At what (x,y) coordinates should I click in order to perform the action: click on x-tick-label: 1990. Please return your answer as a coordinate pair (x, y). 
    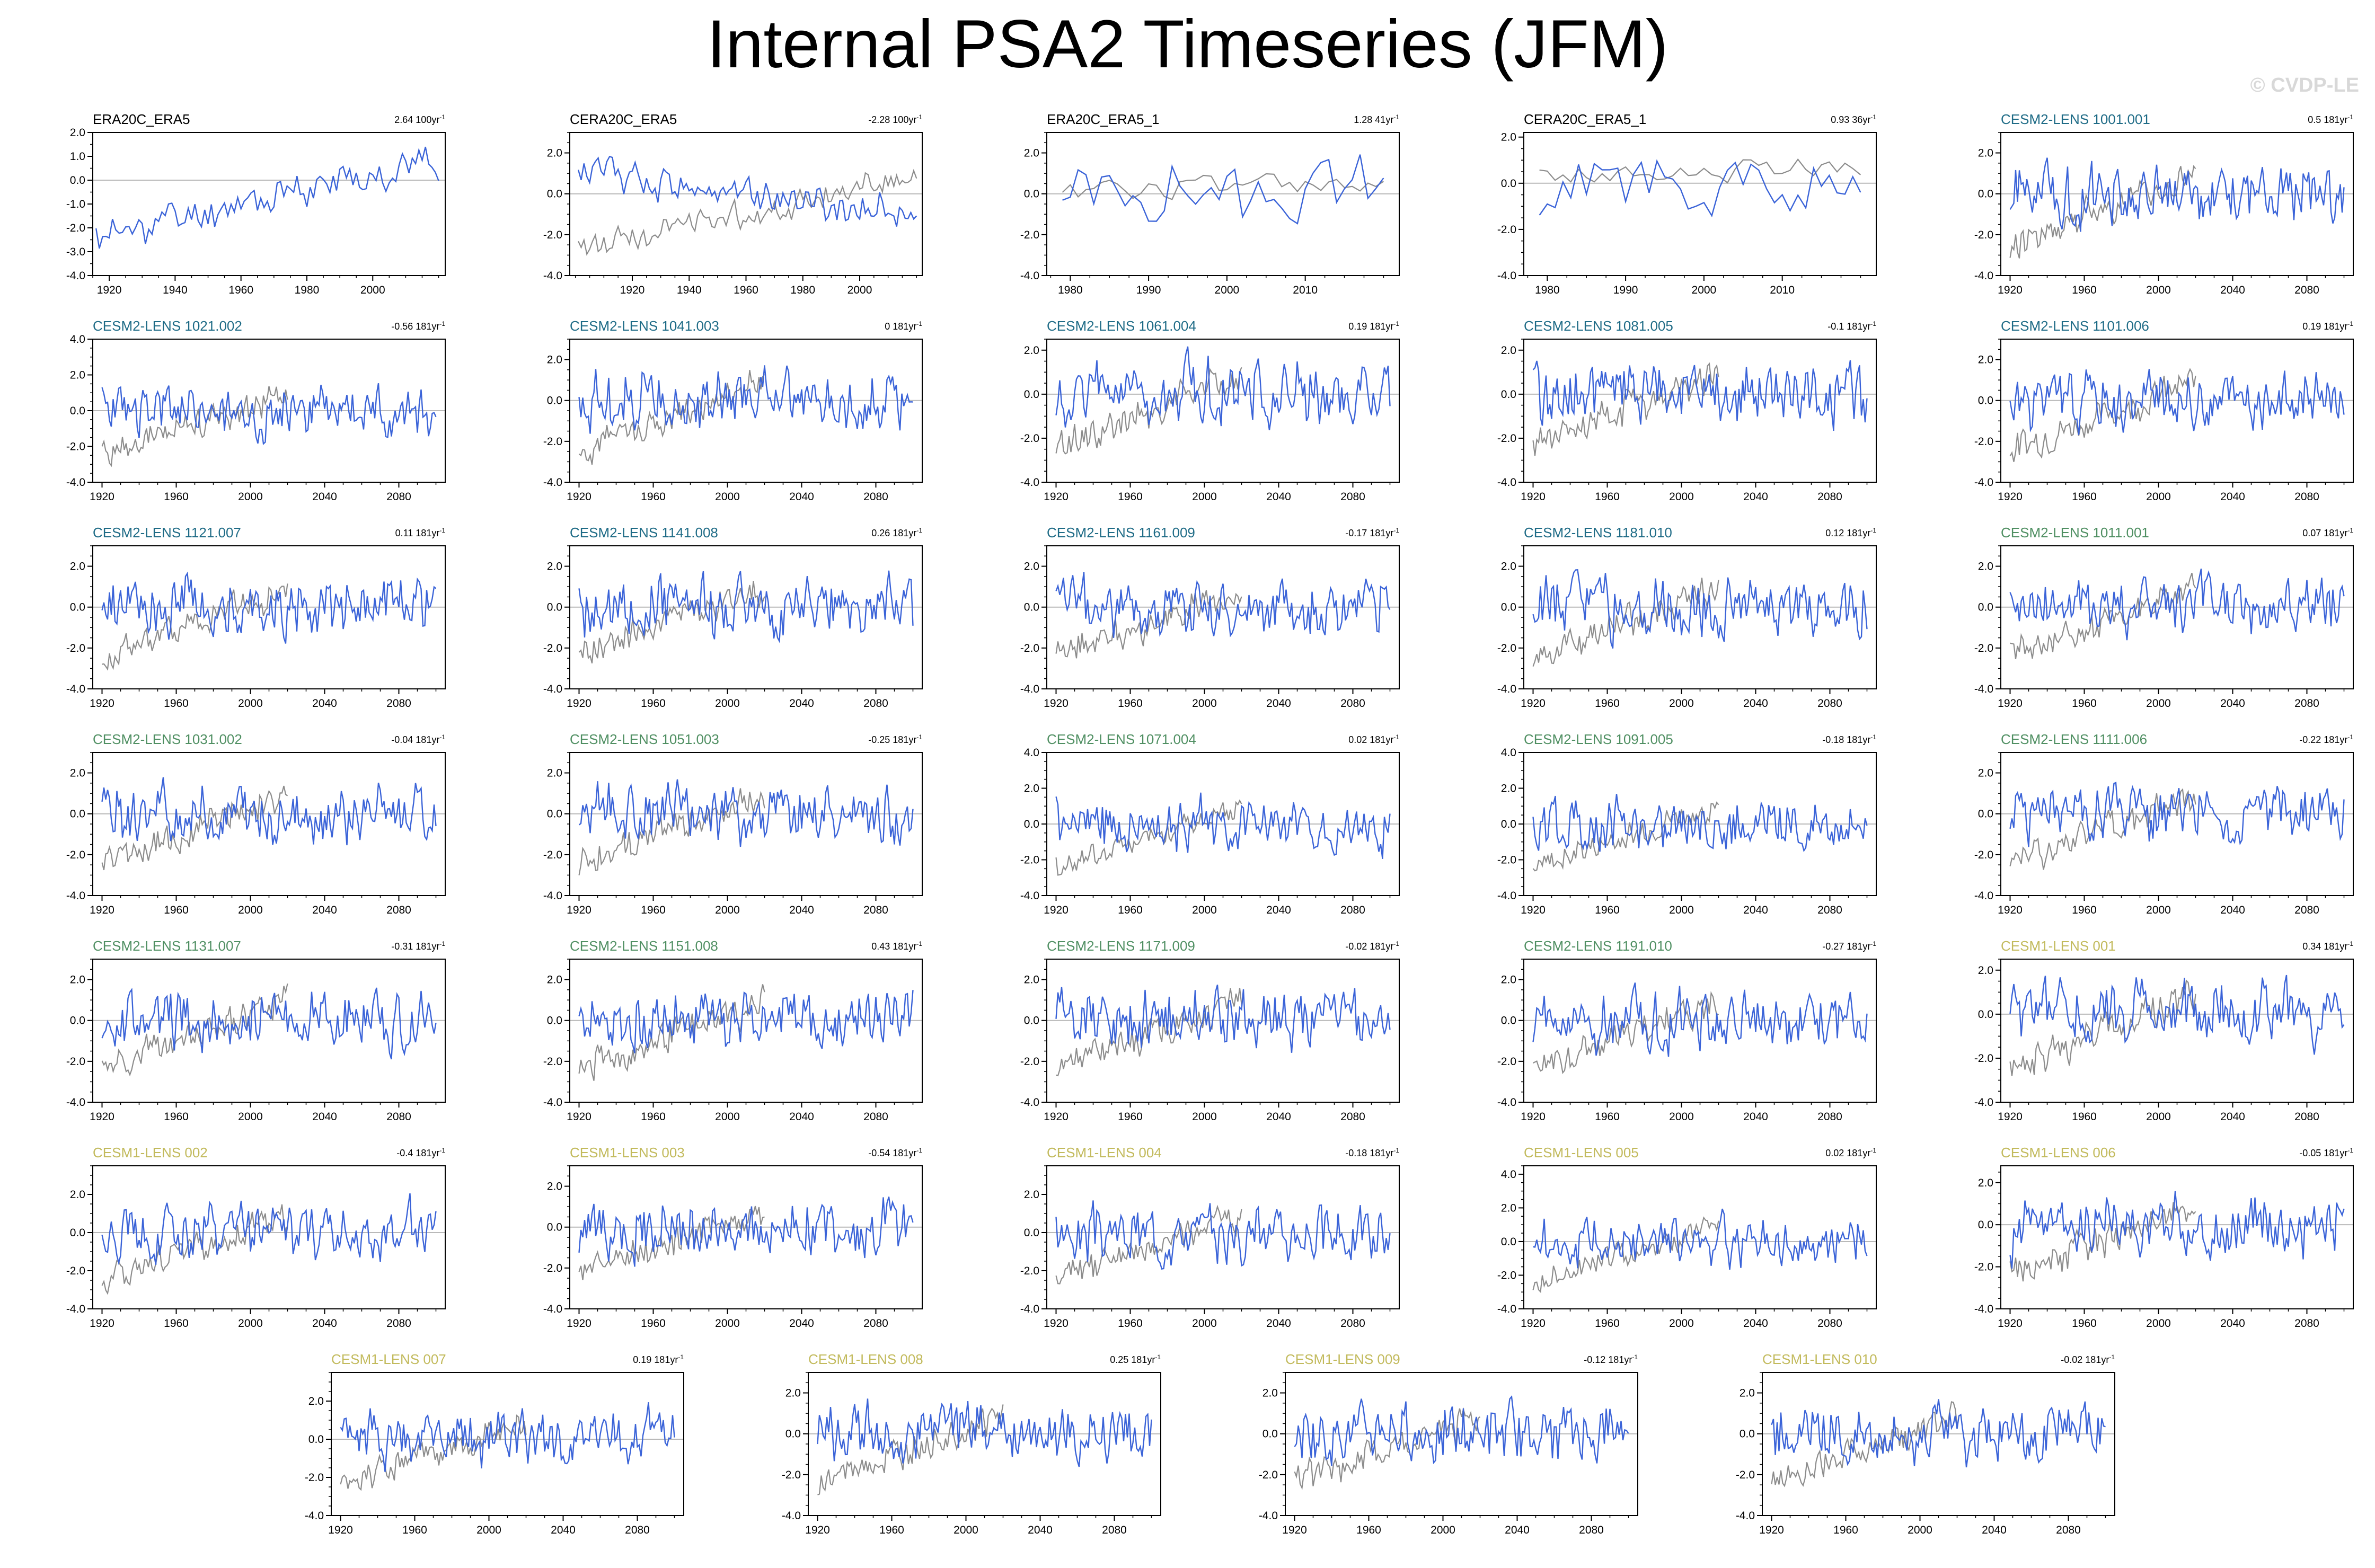
    Looking at the image, I should click on (1626, 290).